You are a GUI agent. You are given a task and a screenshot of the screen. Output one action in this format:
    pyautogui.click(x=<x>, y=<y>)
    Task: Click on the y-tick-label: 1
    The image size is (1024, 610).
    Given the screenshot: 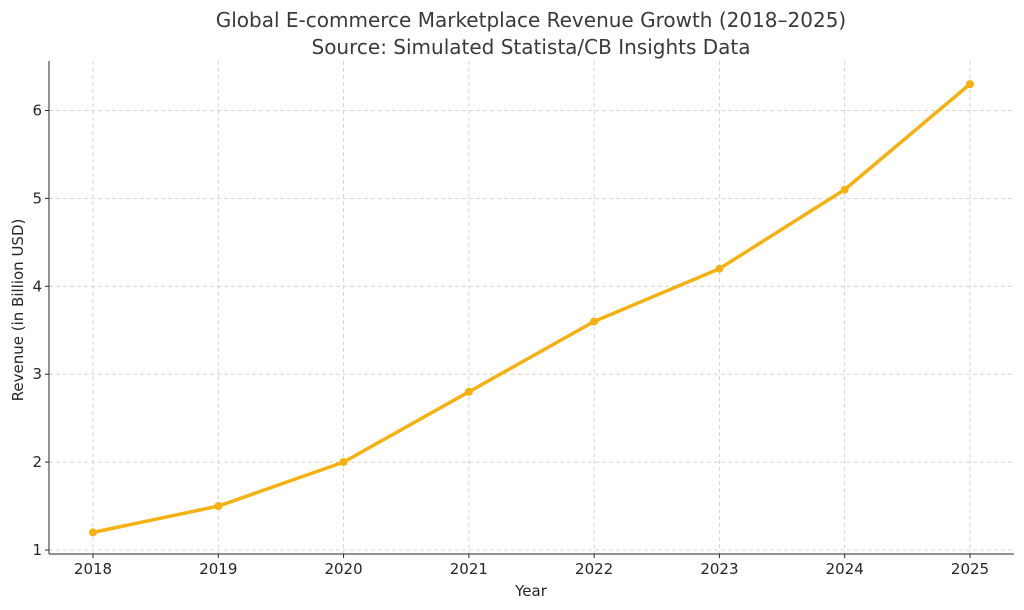 What is the action you would take?
    pyautogui.click(x=37, y=550)
    